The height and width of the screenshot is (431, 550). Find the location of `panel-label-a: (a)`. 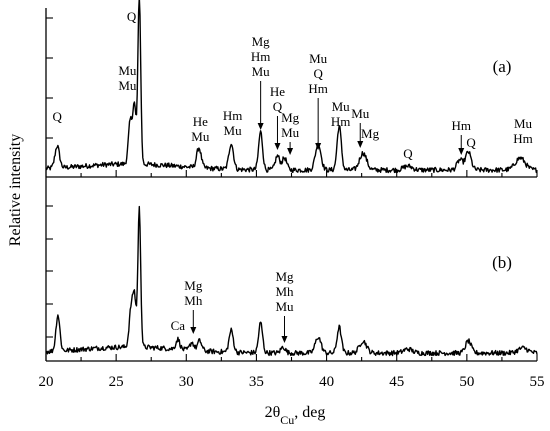

panel-label-a: (a) is located at coordinates (502, 66).